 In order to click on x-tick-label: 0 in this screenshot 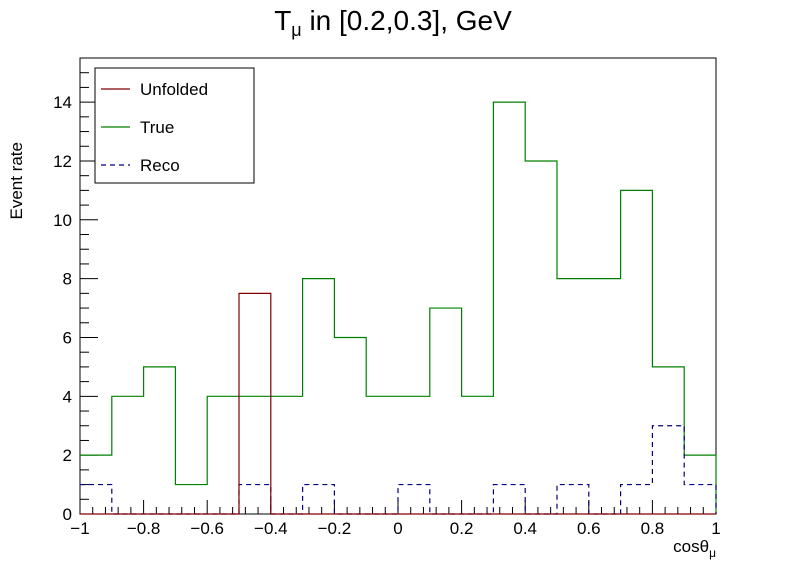, I will do `click(397, 528)`.